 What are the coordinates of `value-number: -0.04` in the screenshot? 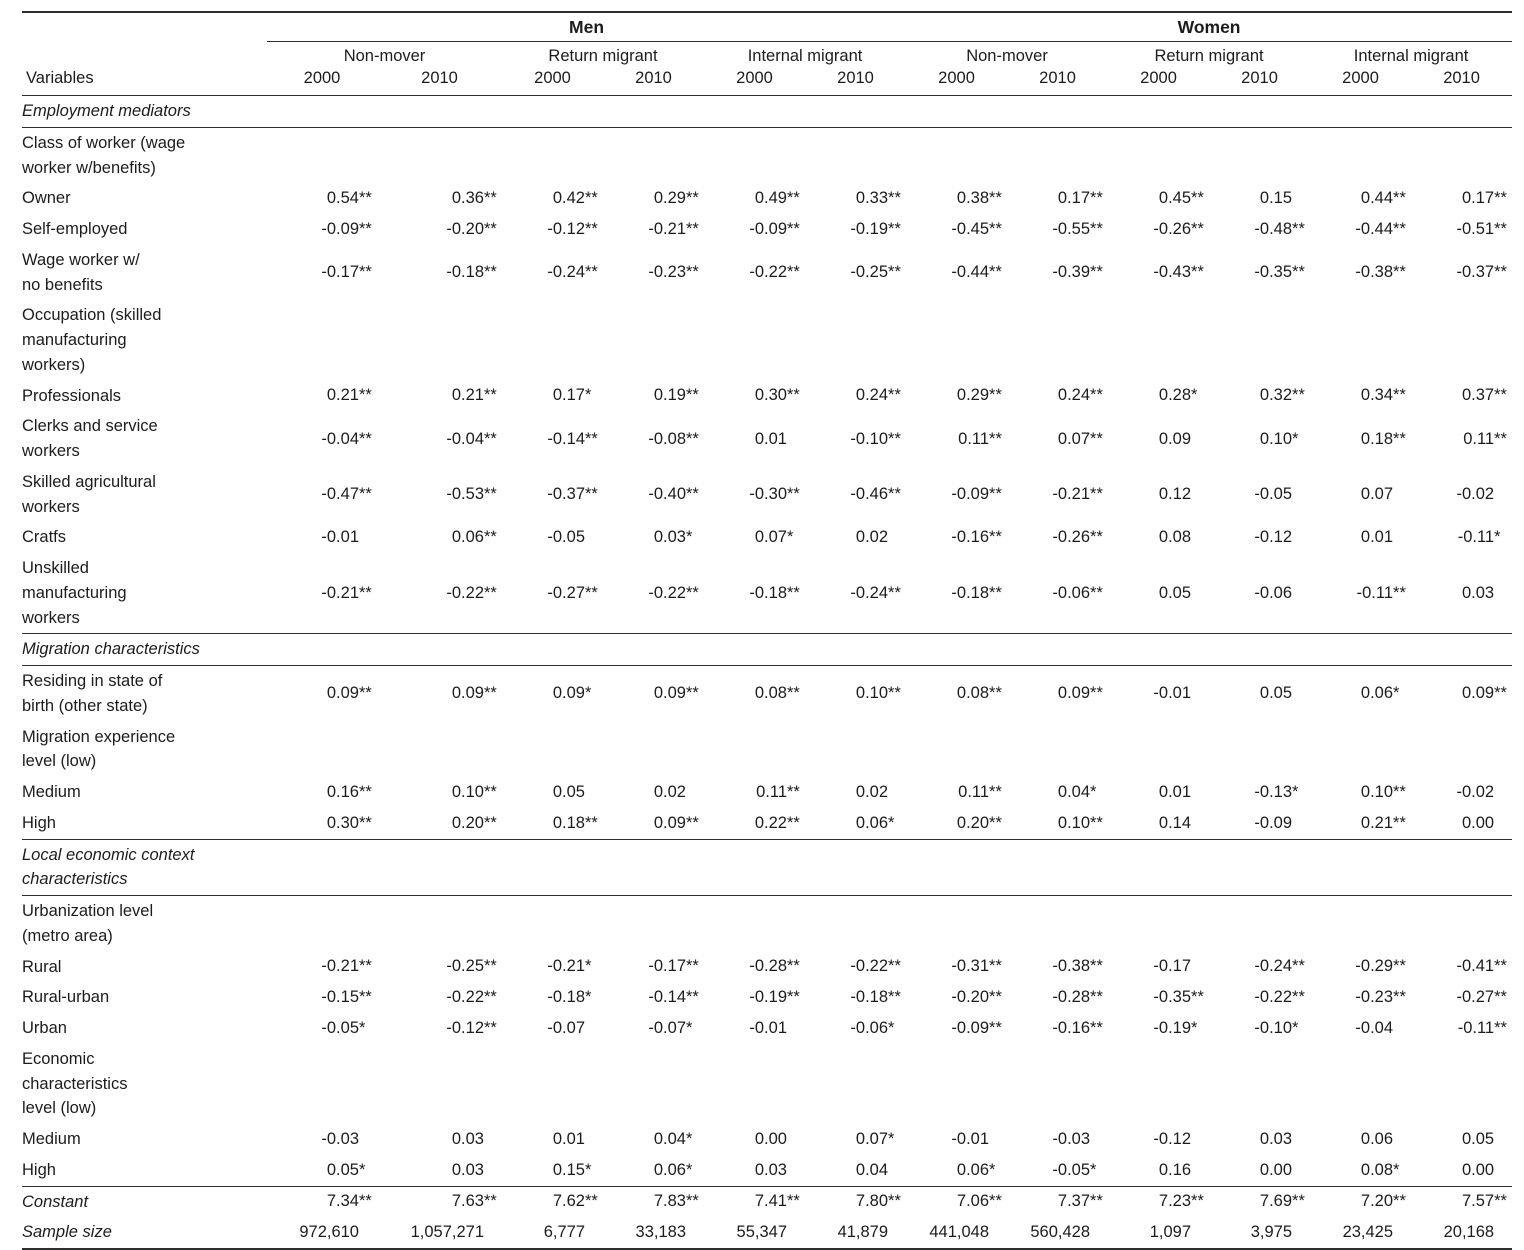 It's located at (1374, 1027).